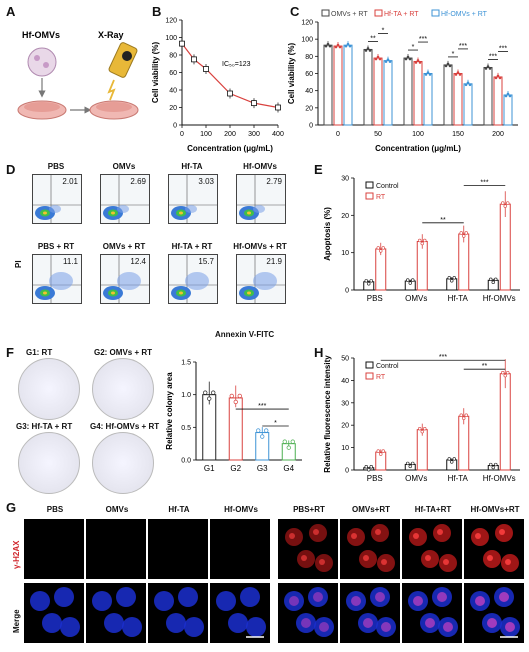 The image size is (529, 652). Describe the element at coordinates (378, 134) in the screenshot. I see `x-tick-label: 50` at that location.